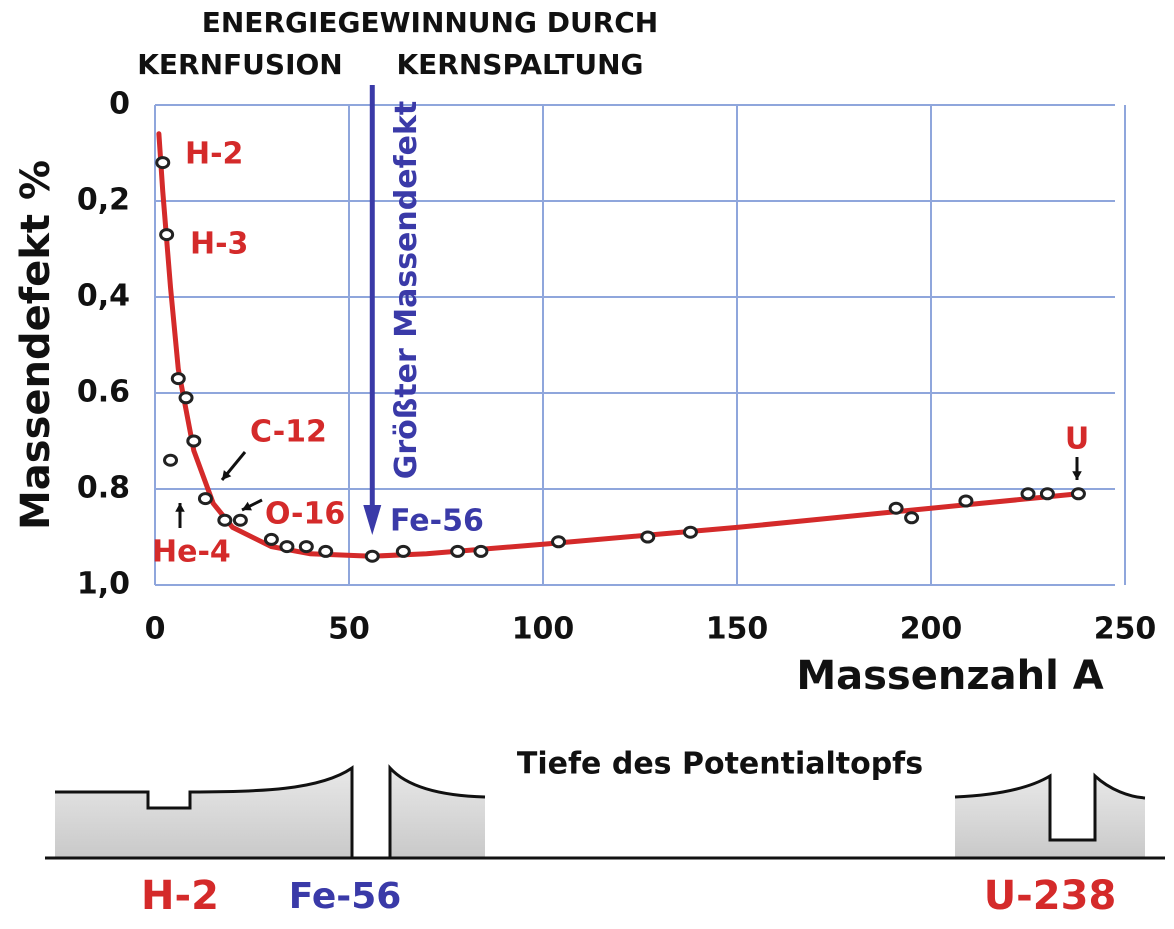  Describe the element at coordinates (372, 520) in the screenshot. I see `arrow-head` at that location.